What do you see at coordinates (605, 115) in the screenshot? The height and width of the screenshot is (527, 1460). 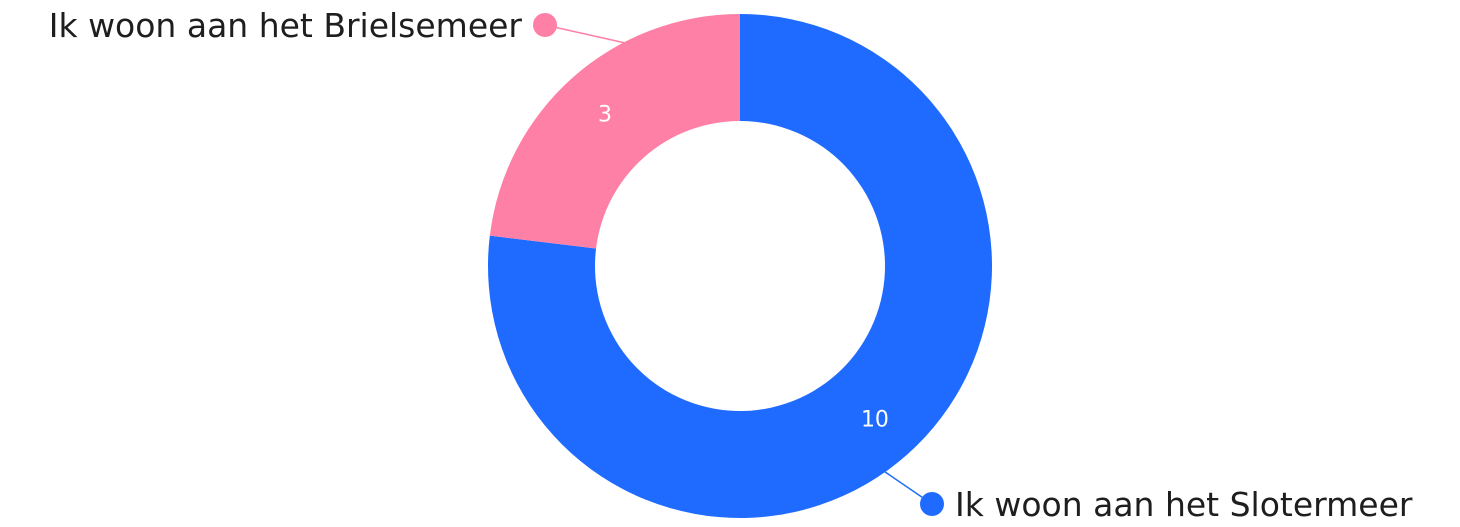 I see `slice-value-label-2: 3` at bounding box center [605, 115].